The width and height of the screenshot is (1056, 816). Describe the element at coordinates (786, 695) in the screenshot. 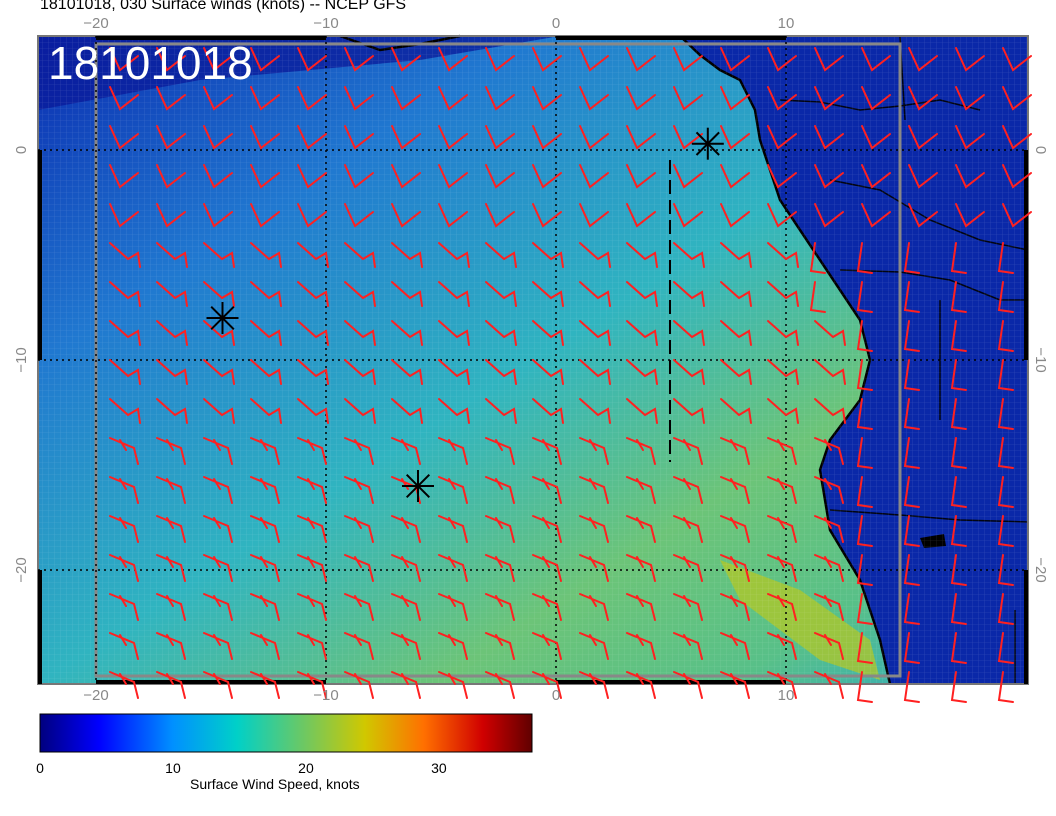

I see `lon-tick-bottom: 10` at that location.